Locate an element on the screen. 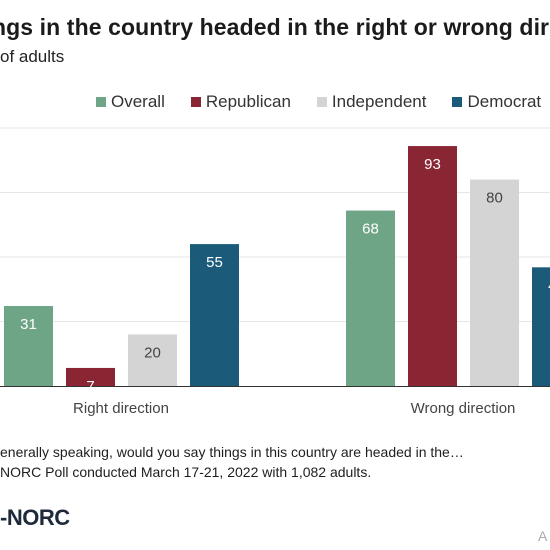 The height and width of the screenshot is (550, 550). legend-item-republican: Republican is located at coordinates (240, 102).